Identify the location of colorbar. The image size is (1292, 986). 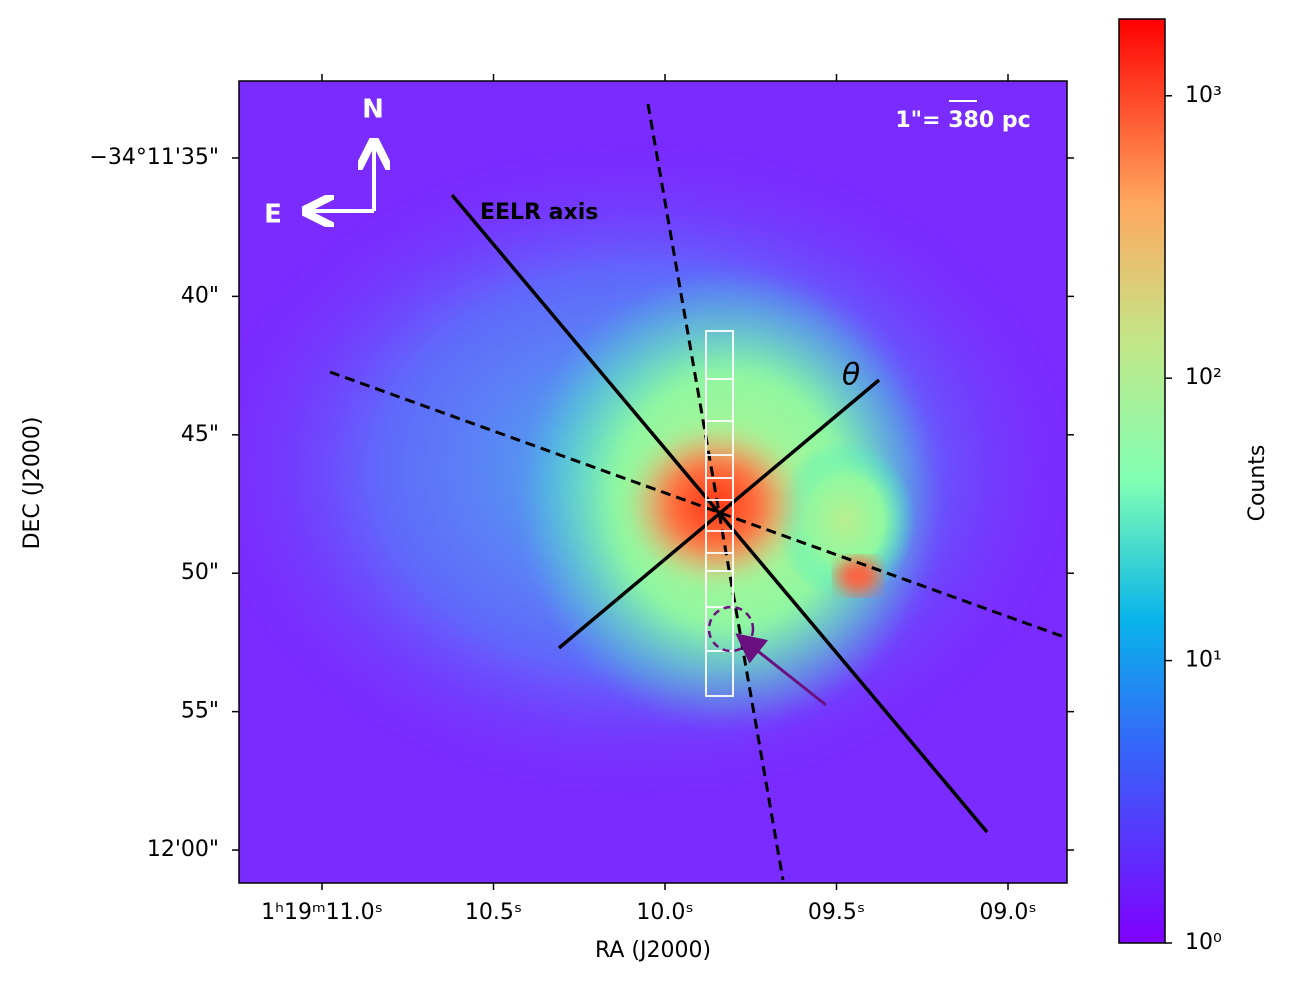
(1142, 481).